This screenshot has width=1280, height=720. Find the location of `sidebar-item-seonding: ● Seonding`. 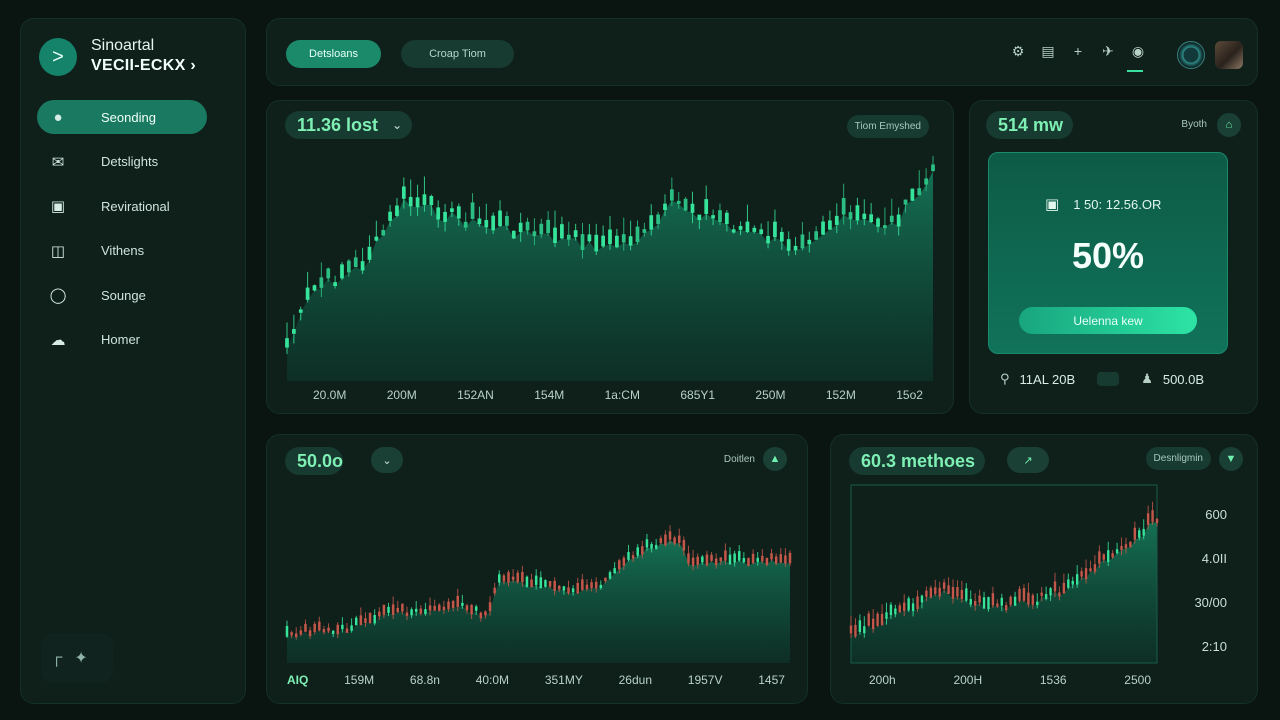

sidebar-item-seonding: ● Seonding is located at coordinates (122, 117).